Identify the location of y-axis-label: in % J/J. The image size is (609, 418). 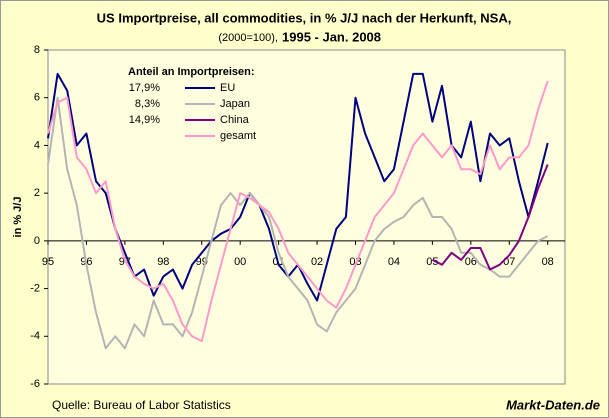
(18, 217).